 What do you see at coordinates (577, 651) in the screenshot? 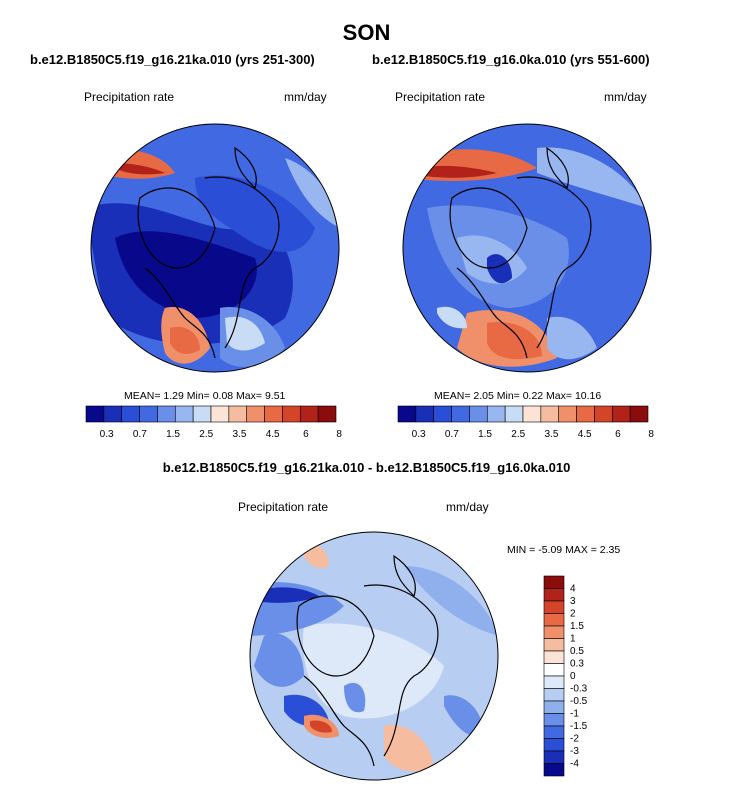
I see `colorbar-tick-label: 0.5` at bounding box center [577, 651].